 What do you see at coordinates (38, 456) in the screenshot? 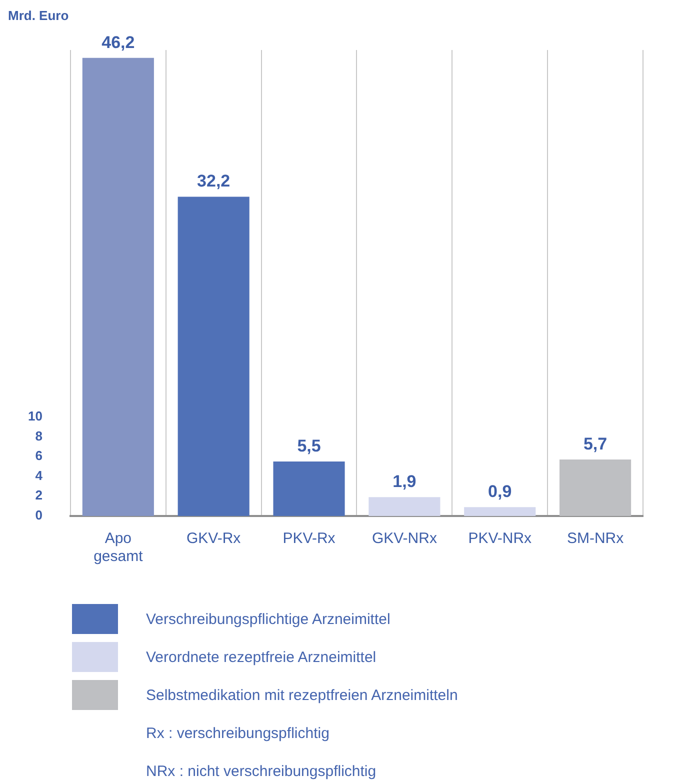
I see `y-tick-label: 6` at bounding box center [38, 456].